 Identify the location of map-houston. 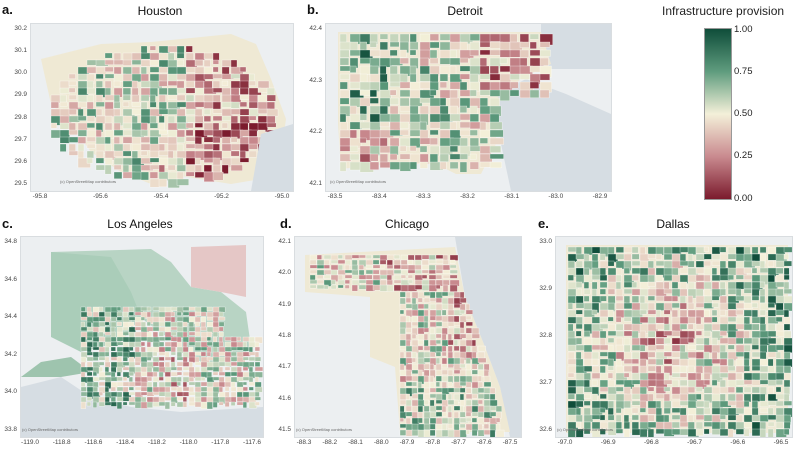
(162, 107).